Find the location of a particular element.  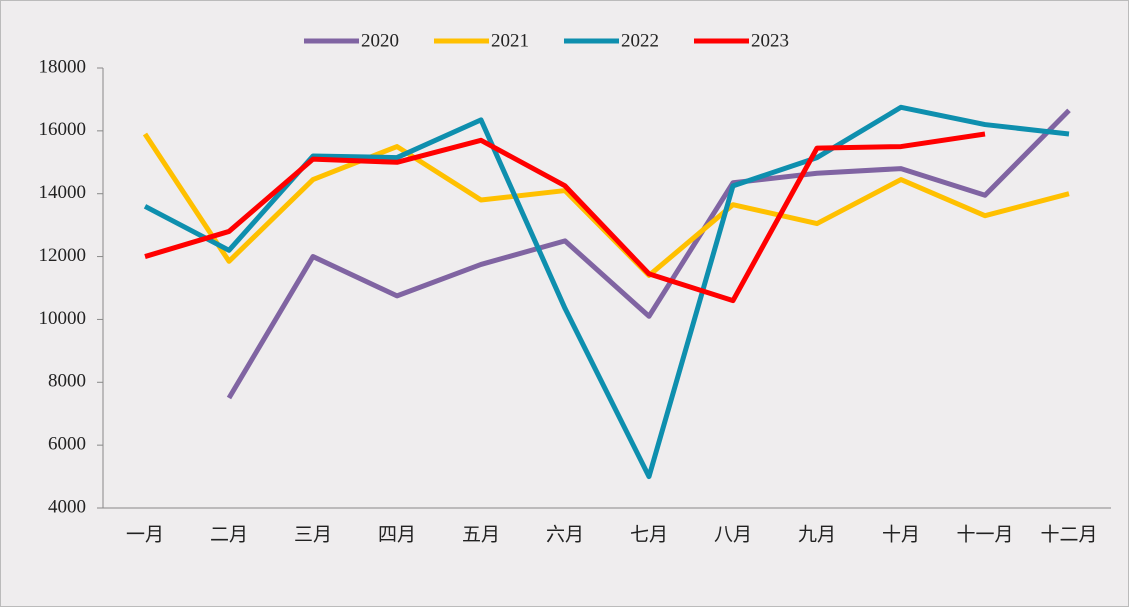

x-tick-label: 九月 is located at coordinates (817, 534).